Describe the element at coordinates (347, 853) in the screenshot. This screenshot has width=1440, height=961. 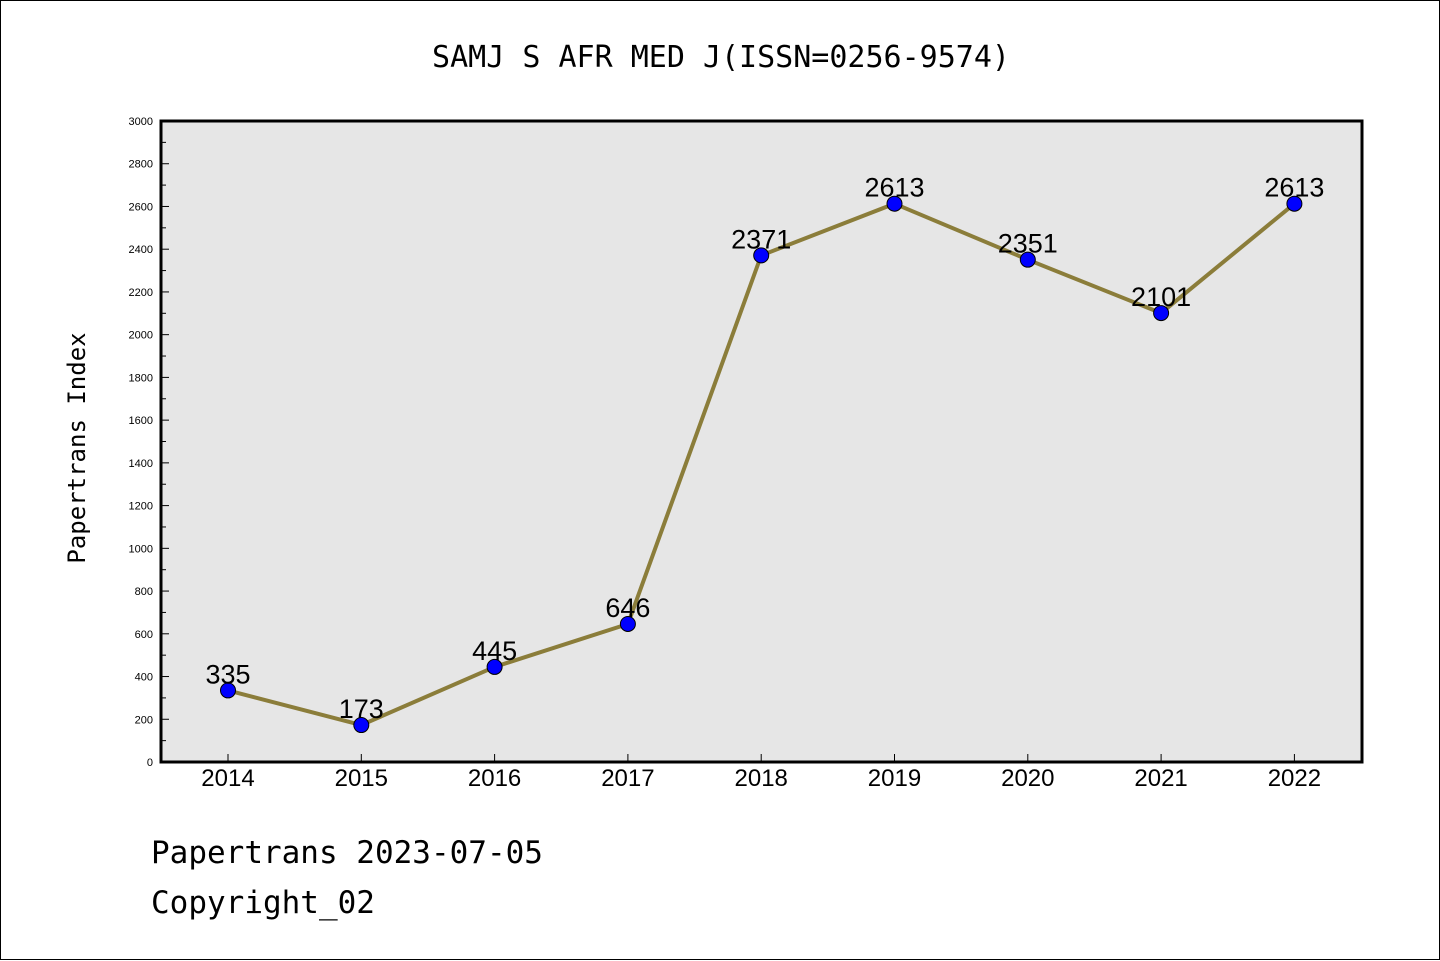
I see `footer-date-text: Papertrans 2023-07-05` at that location.